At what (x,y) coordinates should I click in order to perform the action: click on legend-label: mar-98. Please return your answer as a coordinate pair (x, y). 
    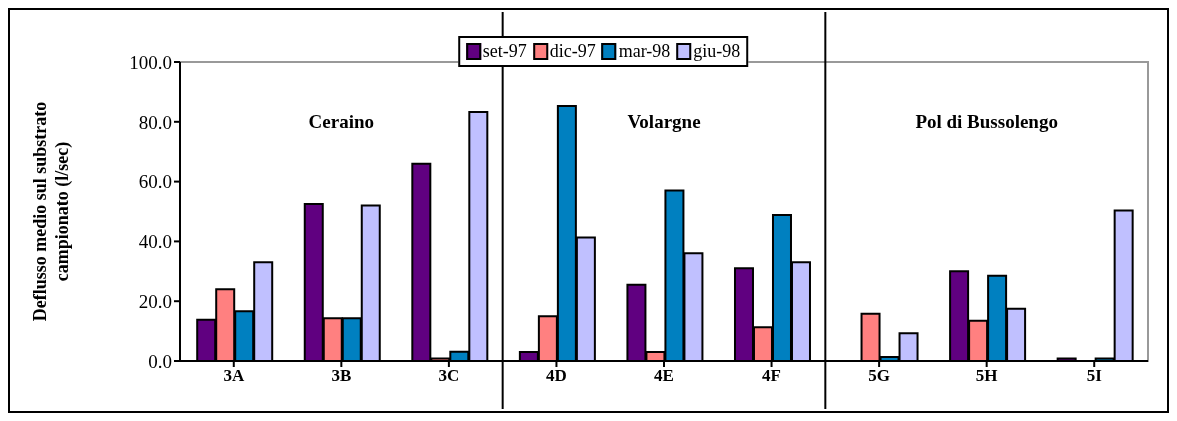
    Looking at the image, I should click on (644, 51).